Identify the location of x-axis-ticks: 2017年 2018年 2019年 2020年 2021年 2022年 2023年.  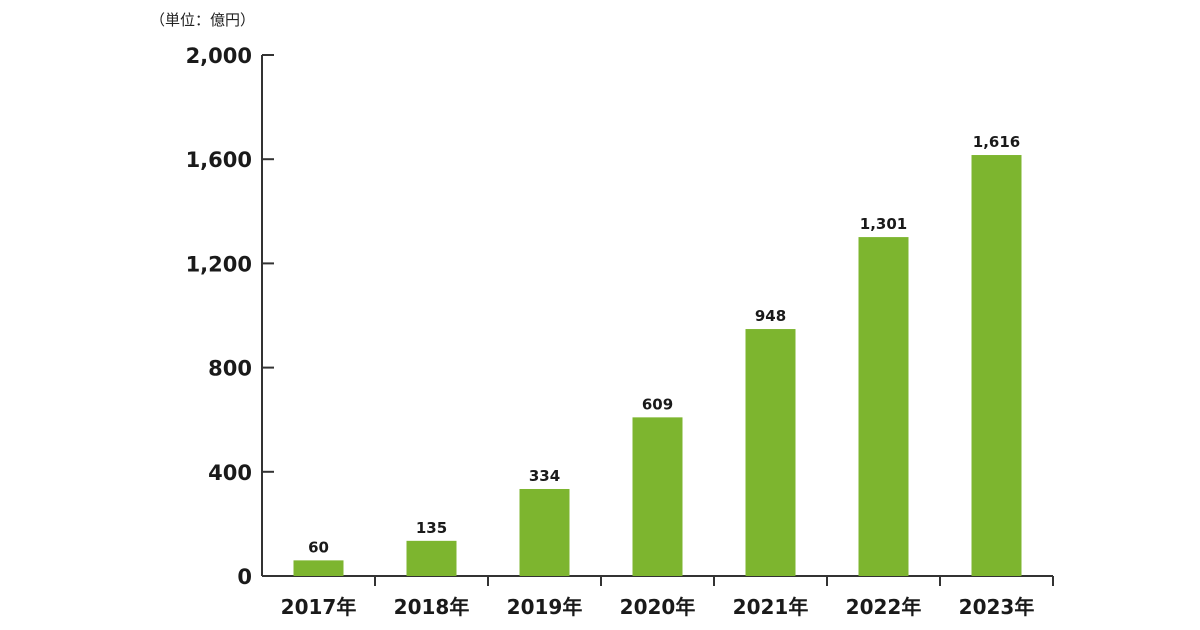
(667, 597).